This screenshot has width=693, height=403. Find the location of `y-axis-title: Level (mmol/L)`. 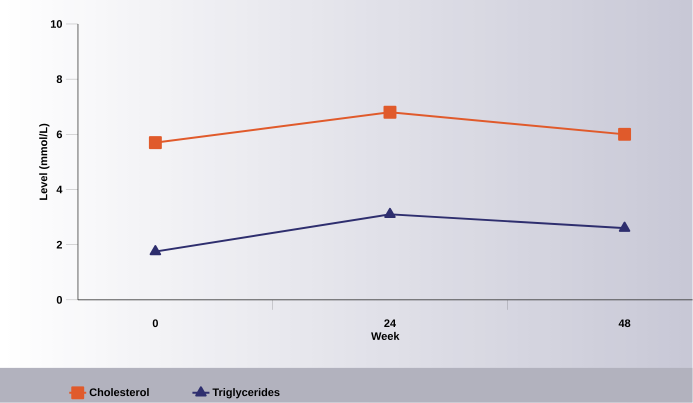

y-axis-title: Level (mmol/L) is located at coordinates (44, 162).